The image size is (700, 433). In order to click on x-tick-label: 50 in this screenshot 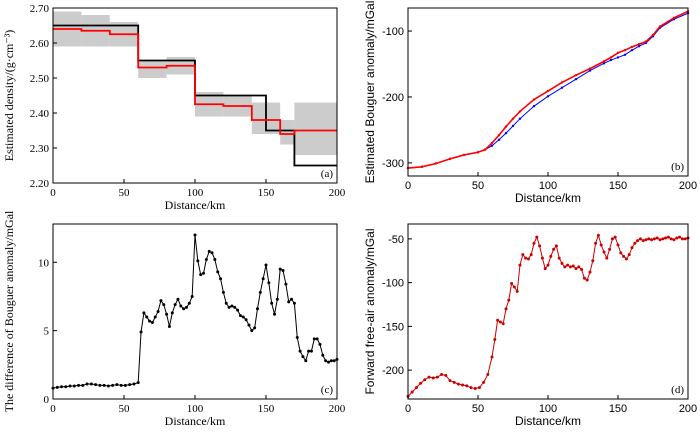, I will do `click(125, 409)`.